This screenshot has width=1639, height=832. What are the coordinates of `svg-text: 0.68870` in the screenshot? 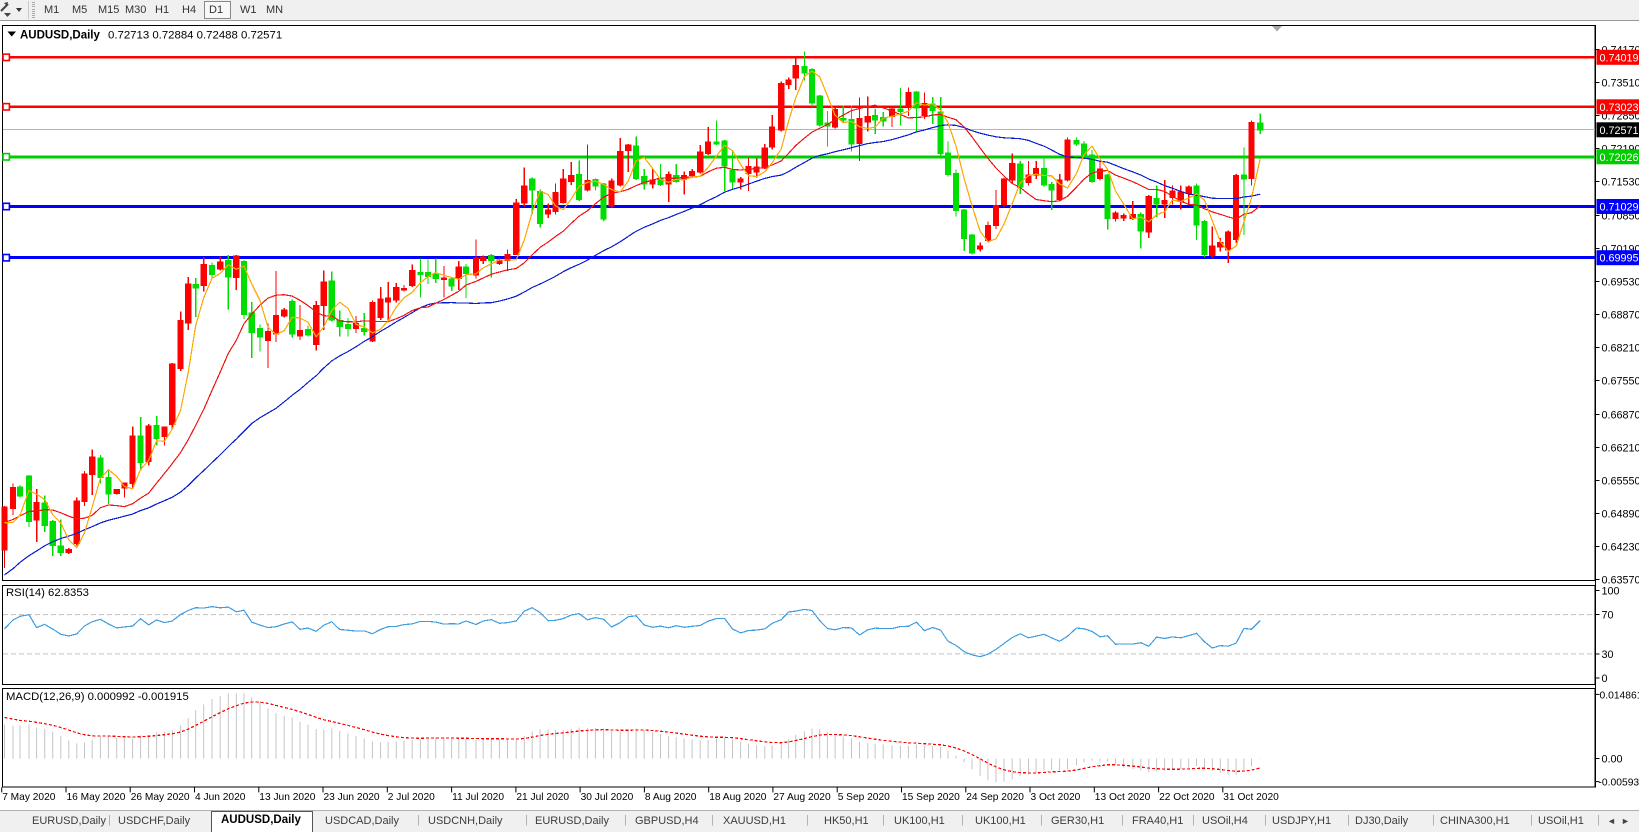 It's located at (1620, 315).